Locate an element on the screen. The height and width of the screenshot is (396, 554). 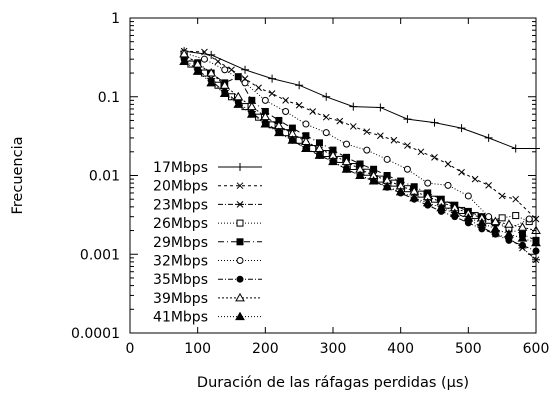
x-tick-label: 400 is located at coordinates (400, 349).